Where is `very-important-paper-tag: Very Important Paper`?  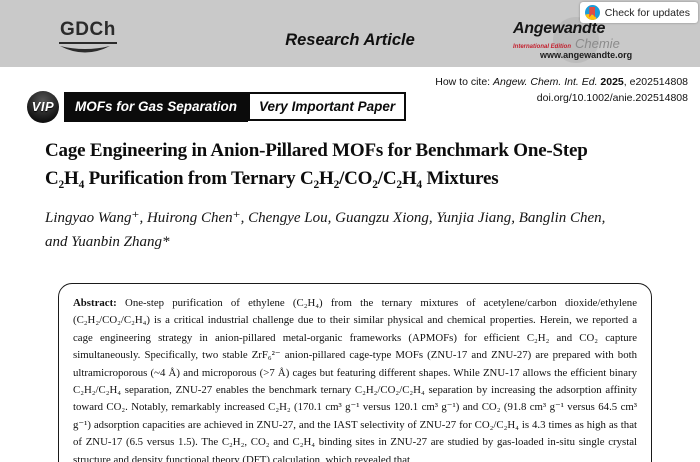
very-important-paper-tag: Very Important Paper is located at coordinates (327, 106).